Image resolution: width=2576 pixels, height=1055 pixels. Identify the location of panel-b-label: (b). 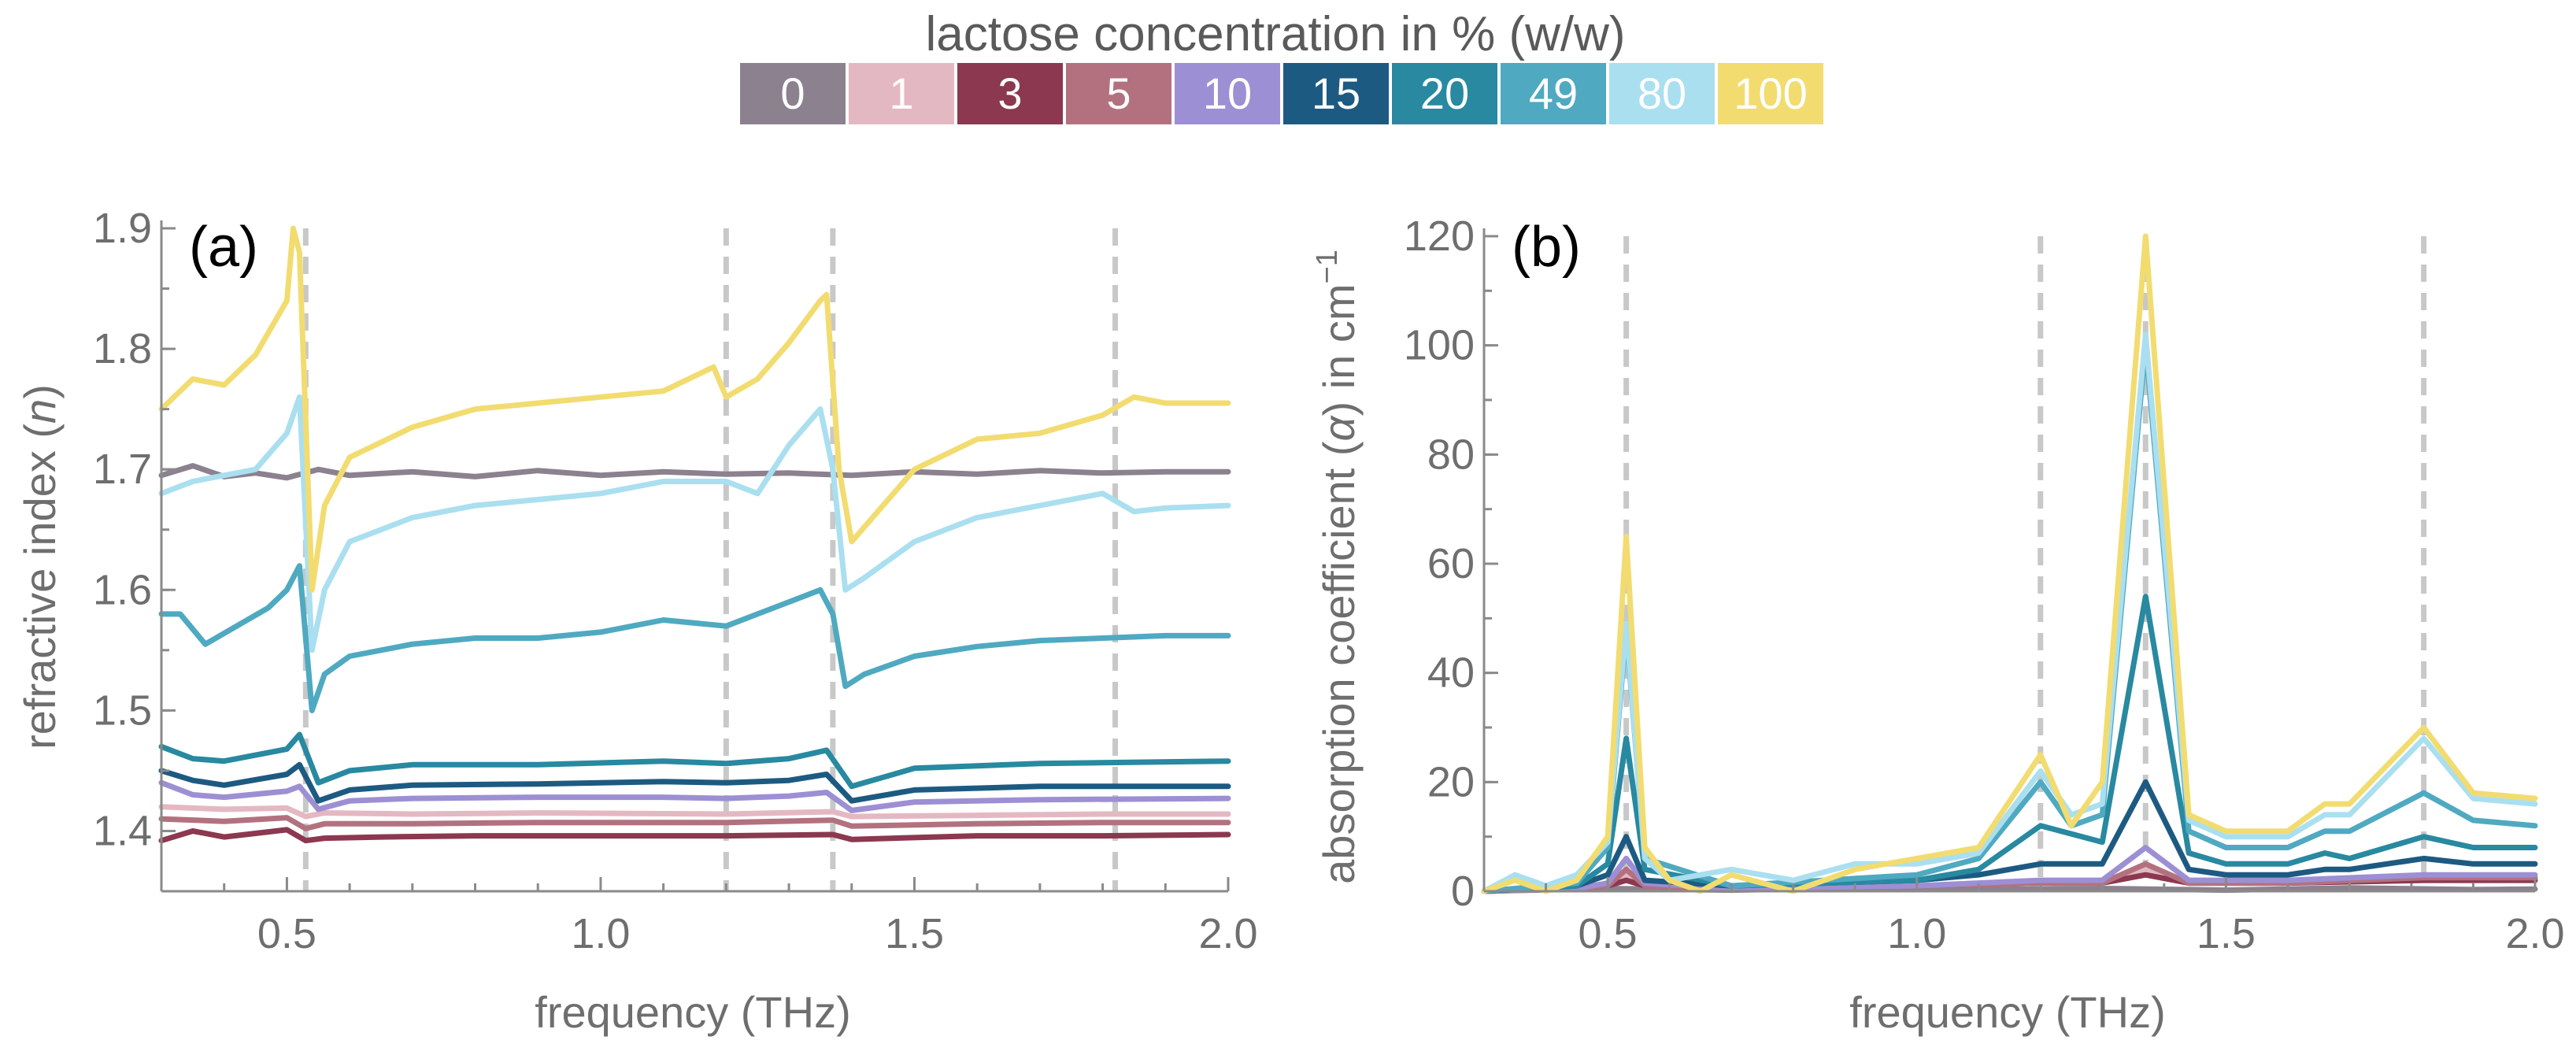
(1546, 247).